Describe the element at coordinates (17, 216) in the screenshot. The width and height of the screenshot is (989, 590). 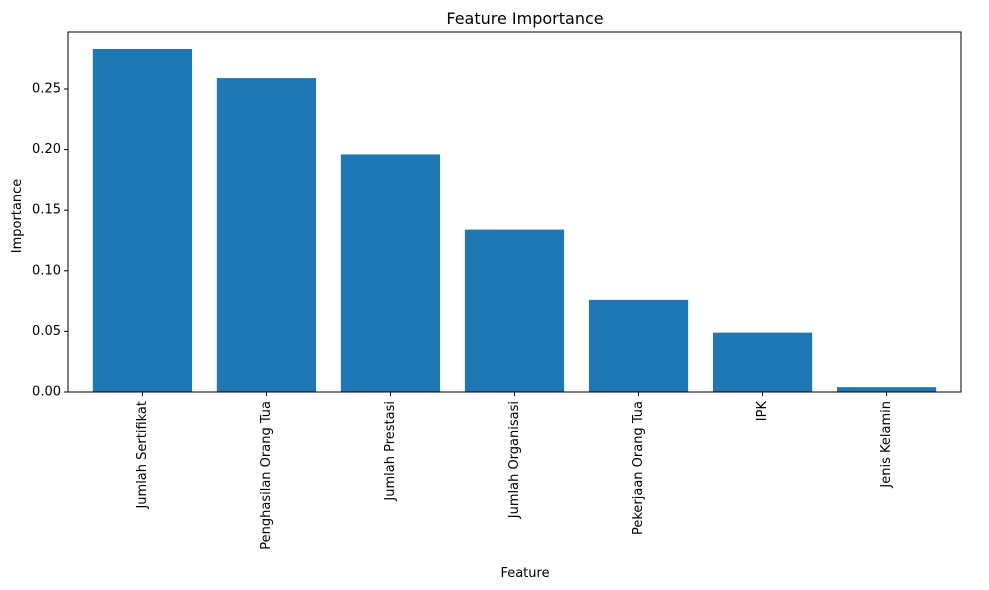
I see `y-axis-label: Importance` at that location.